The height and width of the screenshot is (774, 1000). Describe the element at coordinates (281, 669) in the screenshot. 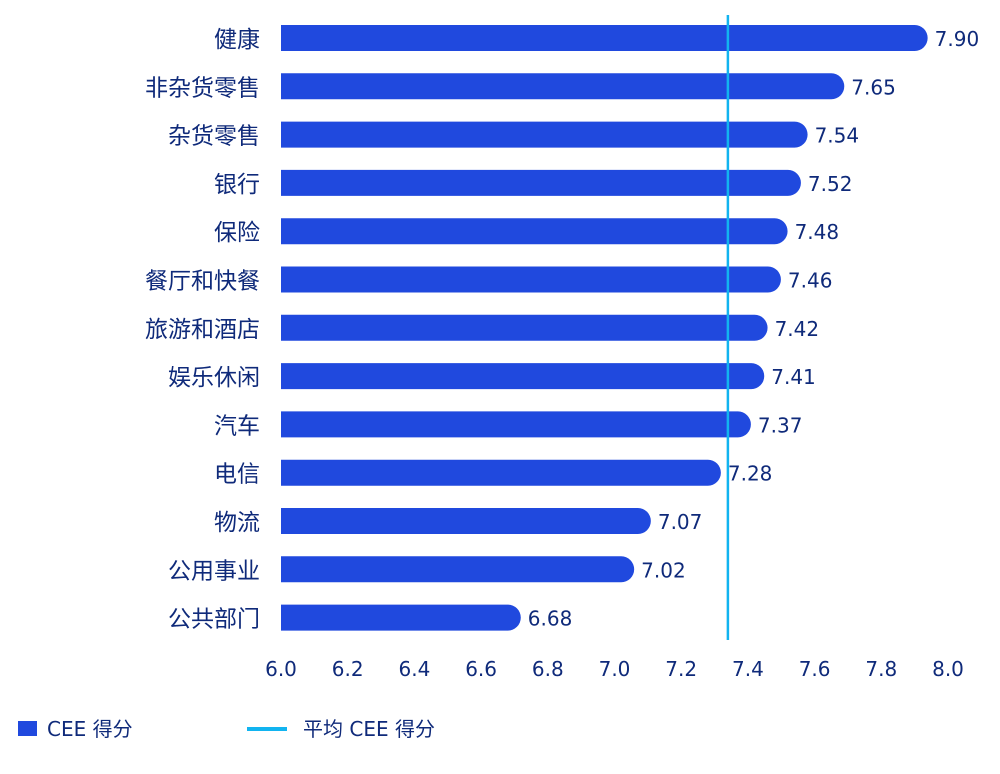

I see `x-tick-label: 6.0` at that location.